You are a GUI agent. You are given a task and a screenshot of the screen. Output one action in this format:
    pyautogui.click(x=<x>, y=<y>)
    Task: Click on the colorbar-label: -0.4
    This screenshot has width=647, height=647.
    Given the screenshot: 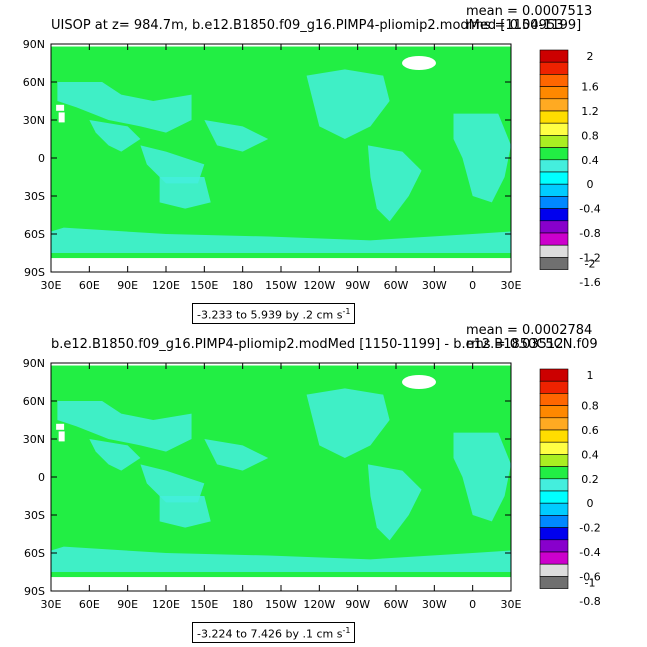 What is the action you would take?
    pyautogui.click(x=589, y=552)
    